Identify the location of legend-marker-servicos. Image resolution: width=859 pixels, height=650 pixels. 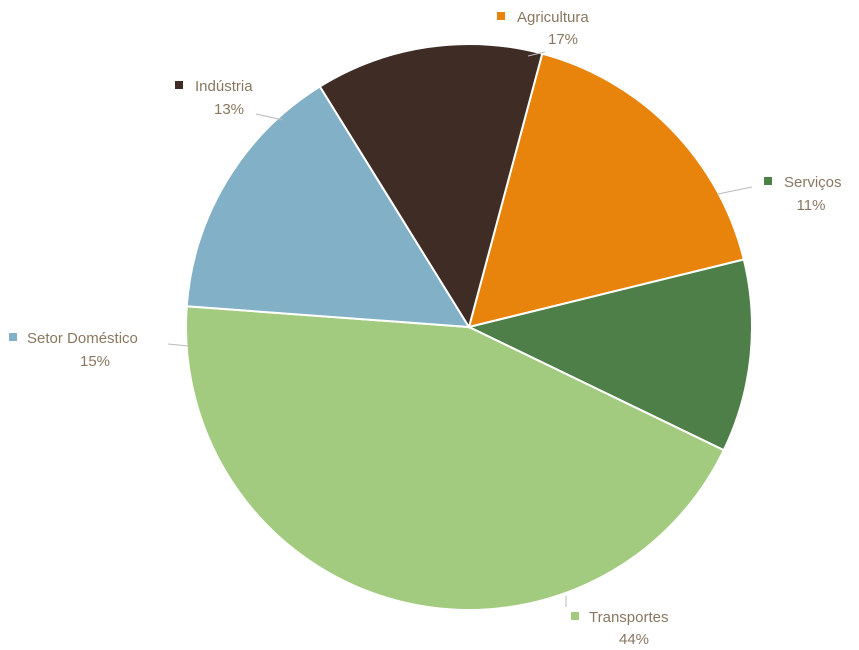
(768, 181).